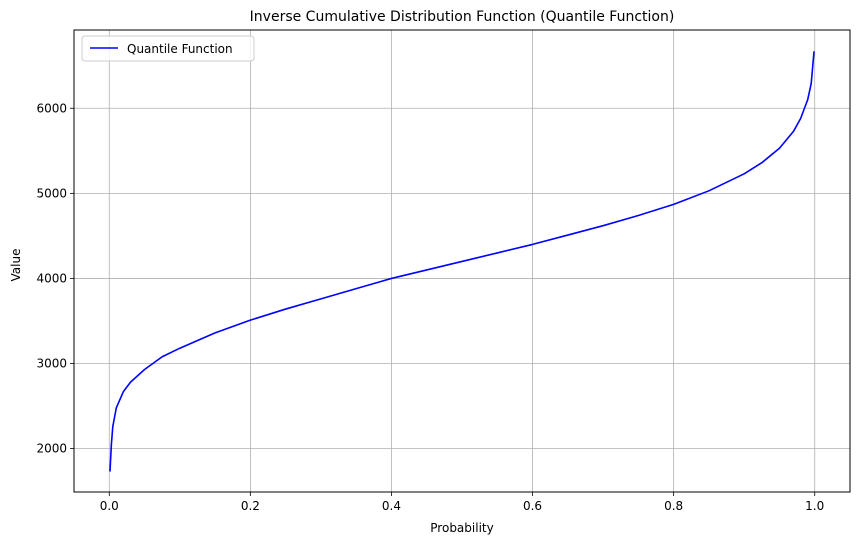  What do you see at coordinates (250, 506) in the screenshot?
I see `x-tick-label: 0.2` at bounding box center [250, 506].